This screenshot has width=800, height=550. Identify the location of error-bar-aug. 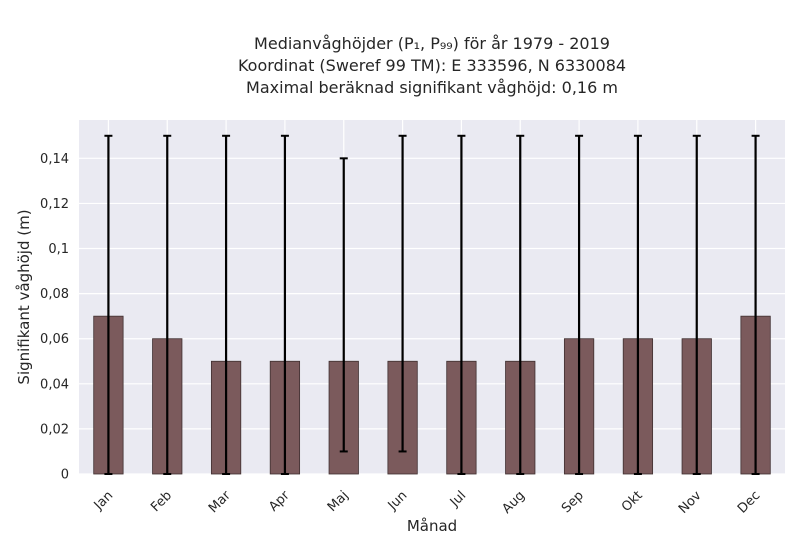
(520, 304).